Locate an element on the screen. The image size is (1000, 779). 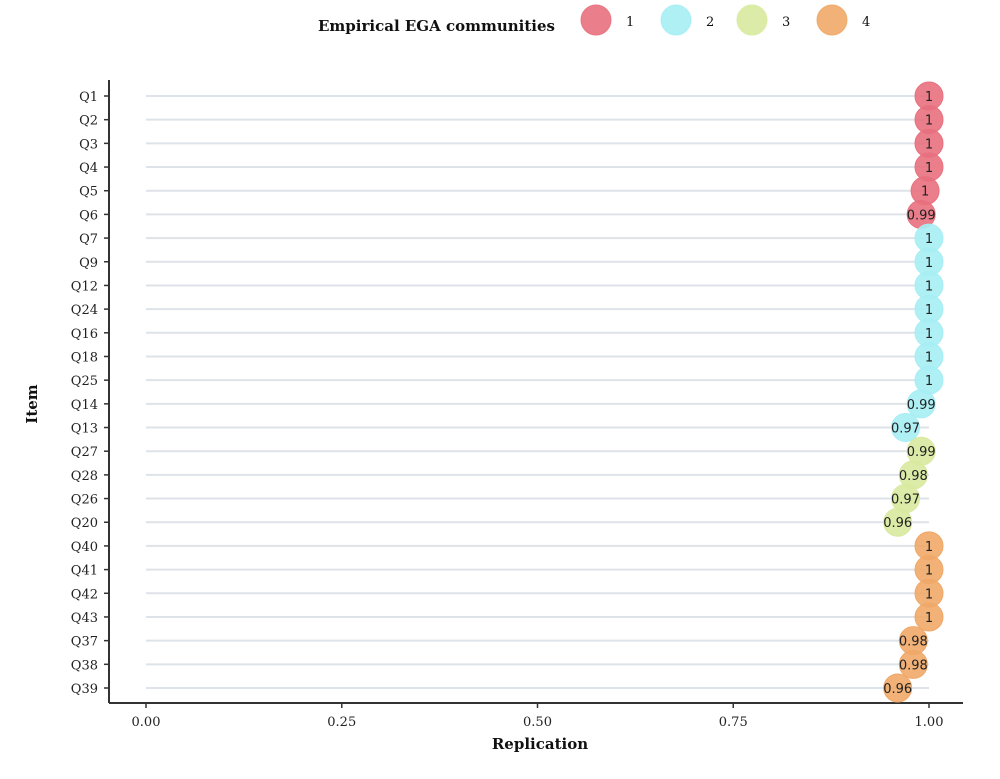
point-Q16: 1 is located at coordinates (929, 333).